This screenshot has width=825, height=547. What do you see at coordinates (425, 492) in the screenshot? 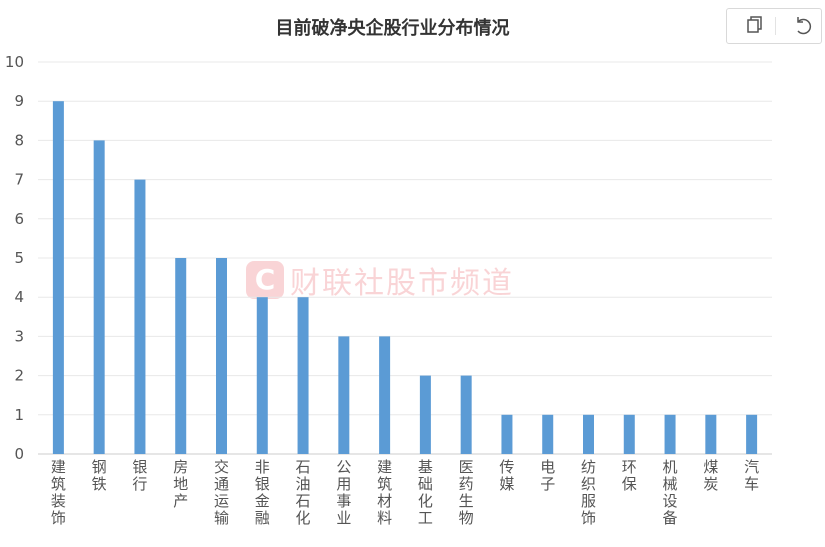
I see `x-tick-label: 基础化工` at bounding box center [425, 492].